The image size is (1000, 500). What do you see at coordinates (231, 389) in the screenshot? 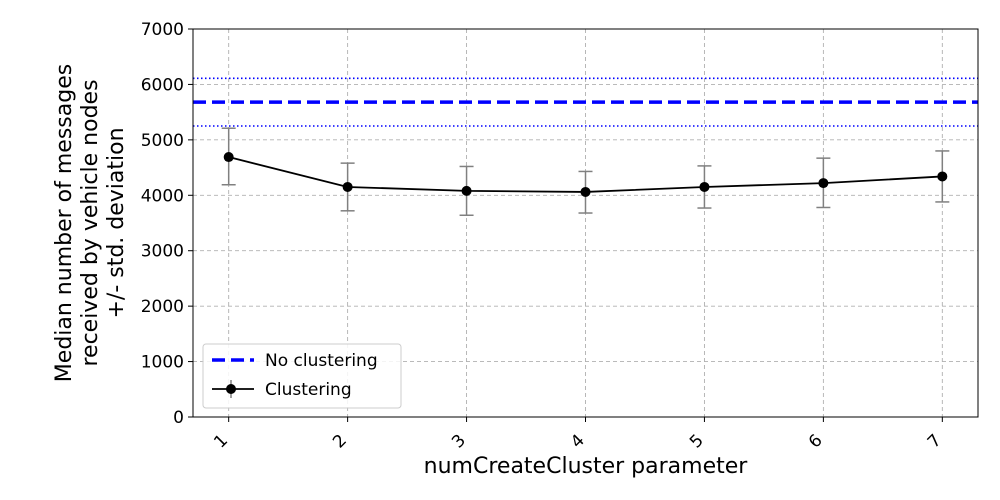
I see `legend-marker-clustering` at bounding box center [231, 389].